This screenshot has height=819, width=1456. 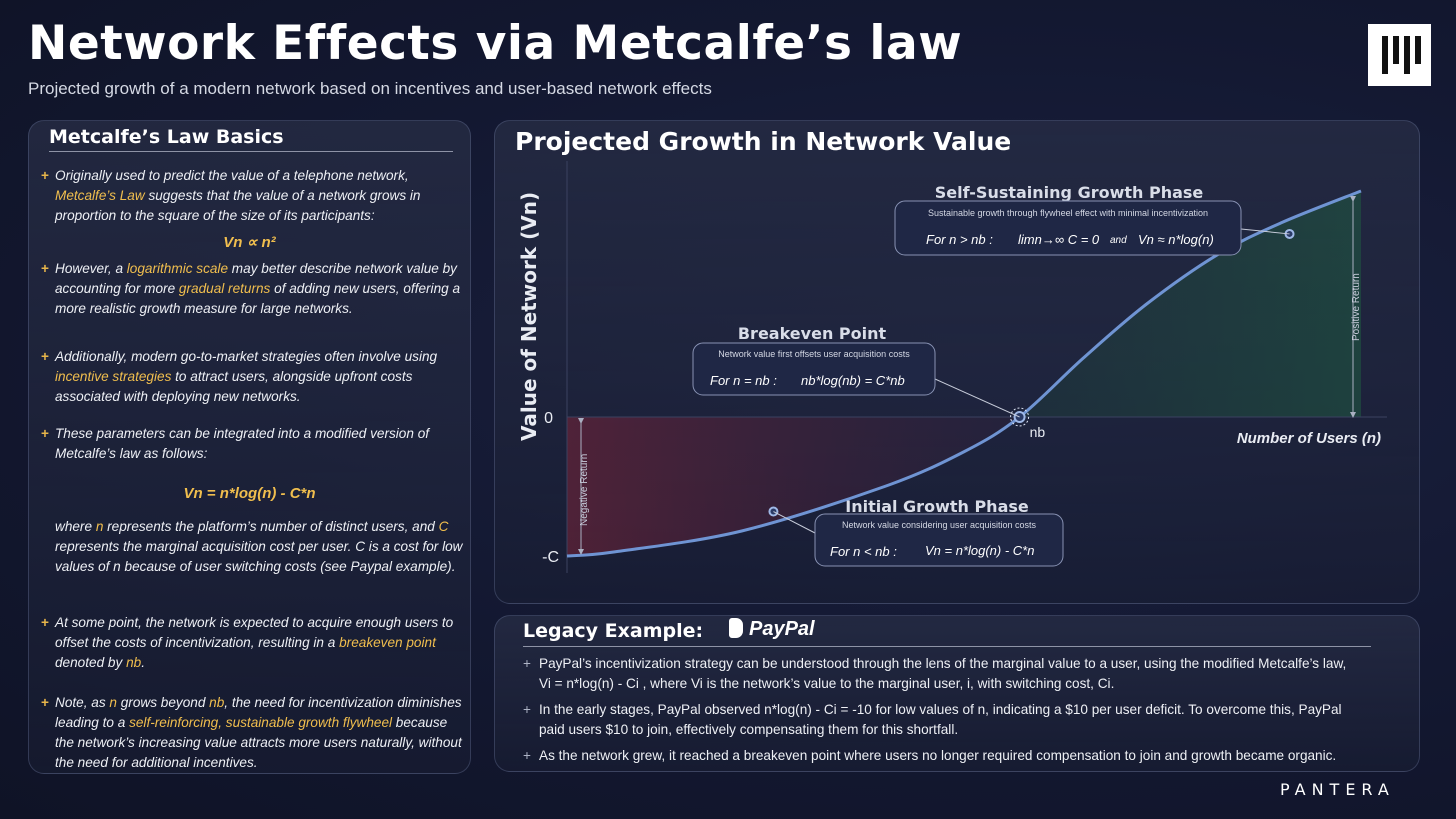 What do you see at coordinates (812, 333) in the screenshot?
I see `breakeven-title: Breakeven Point` at bounding box center [812, 333].